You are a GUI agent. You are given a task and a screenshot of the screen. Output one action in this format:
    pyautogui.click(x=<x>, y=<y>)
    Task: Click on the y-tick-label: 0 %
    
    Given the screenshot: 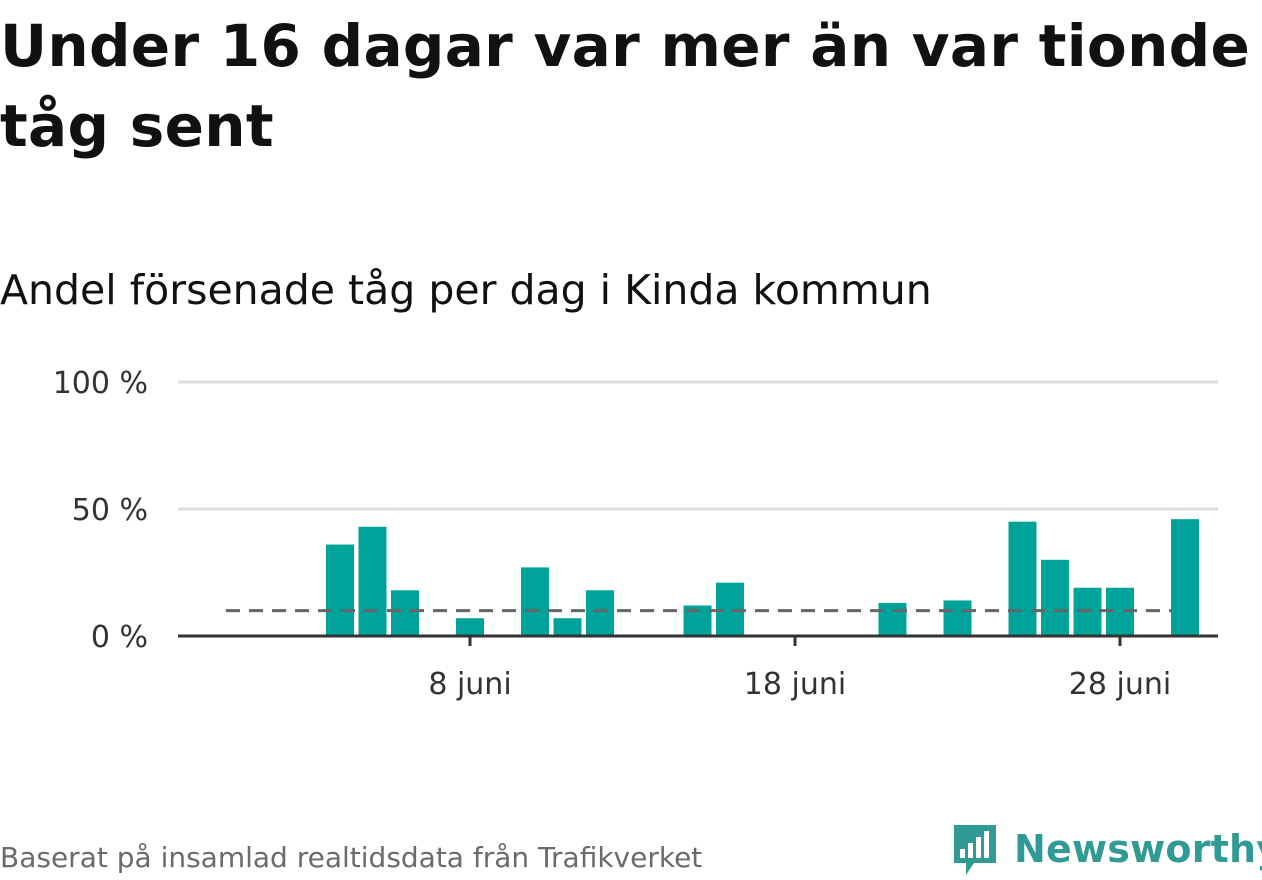 What is the action you would take?
    pyautogui.click(x=119, y=637)
    